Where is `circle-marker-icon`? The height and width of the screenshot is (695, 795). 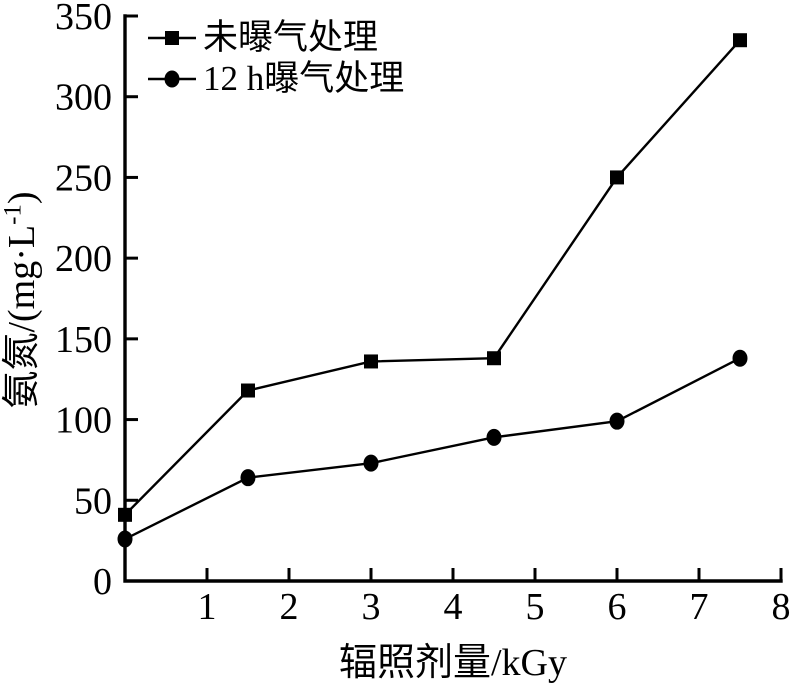 circle-marker-icon is located at coordinates (172, 78).